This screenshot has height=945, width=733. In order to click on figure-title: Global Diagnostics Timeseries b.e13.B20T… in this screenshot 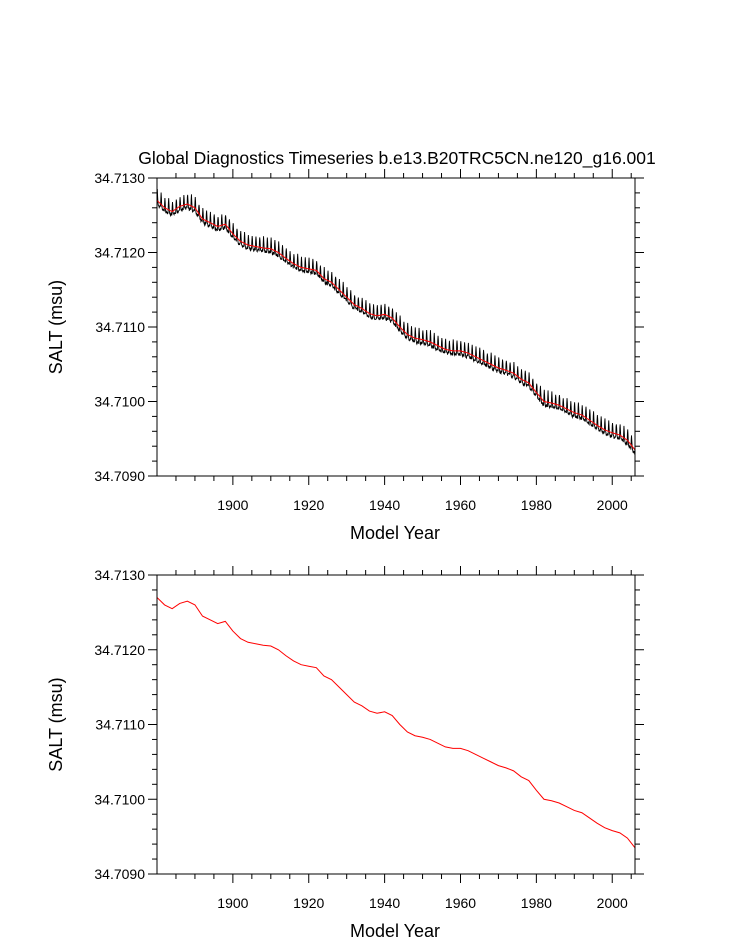, I will do `click(397, 158)`.